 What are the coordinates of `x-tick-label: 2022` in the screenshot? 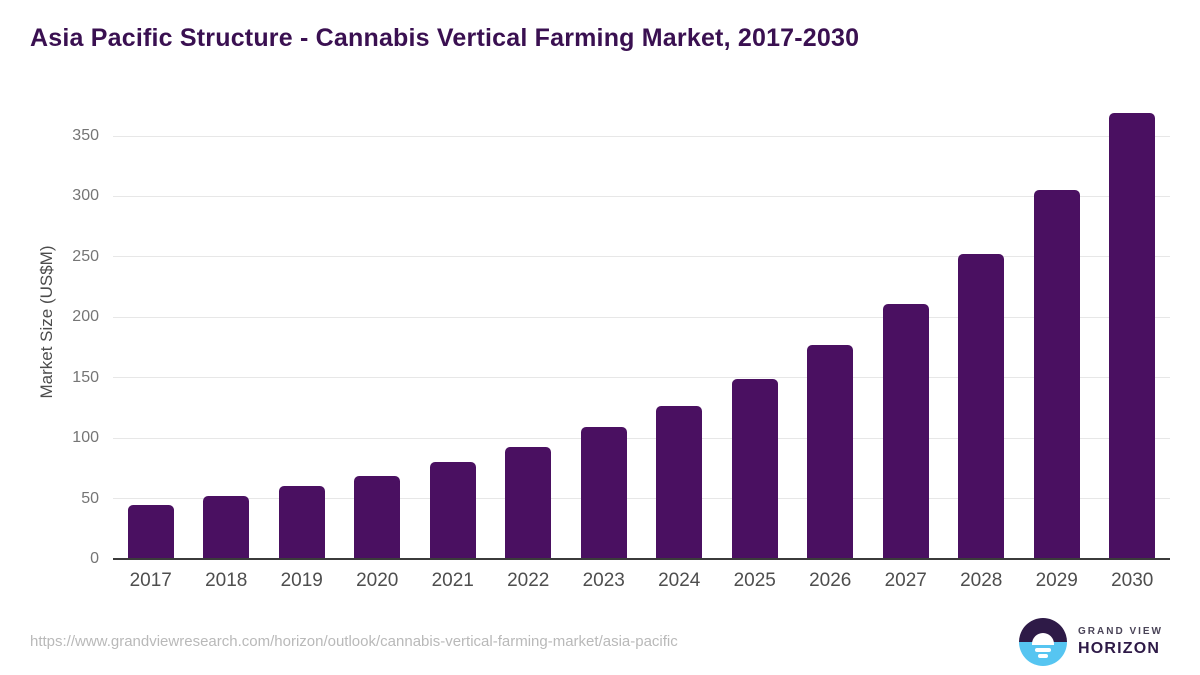 It's located at (528, 580).